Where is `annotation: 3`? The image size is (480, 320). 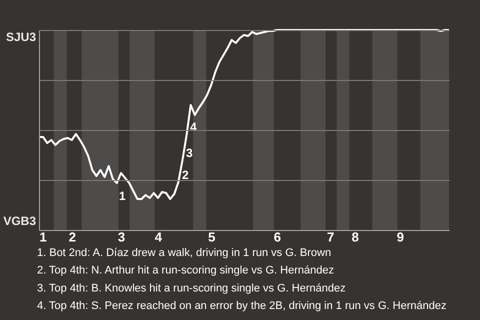 annotation: 3 is located at coordinates (189, 153).